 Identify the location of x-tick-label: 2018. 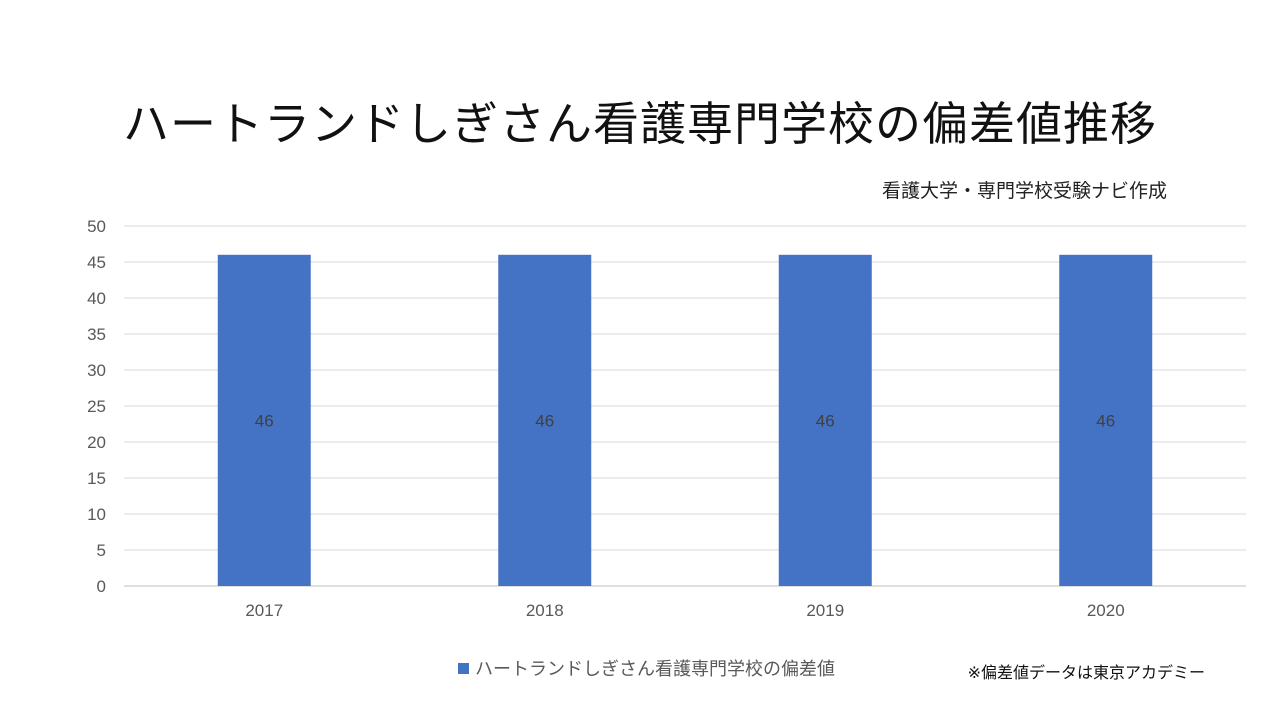
(545, 610).